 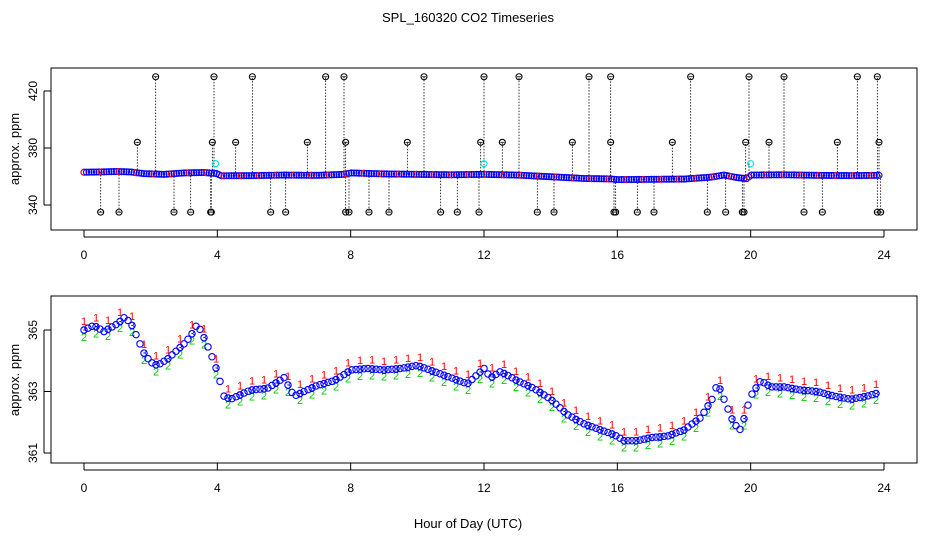 I want to click on bottom-x-tick-label: 16, so click(x=618, y=488).